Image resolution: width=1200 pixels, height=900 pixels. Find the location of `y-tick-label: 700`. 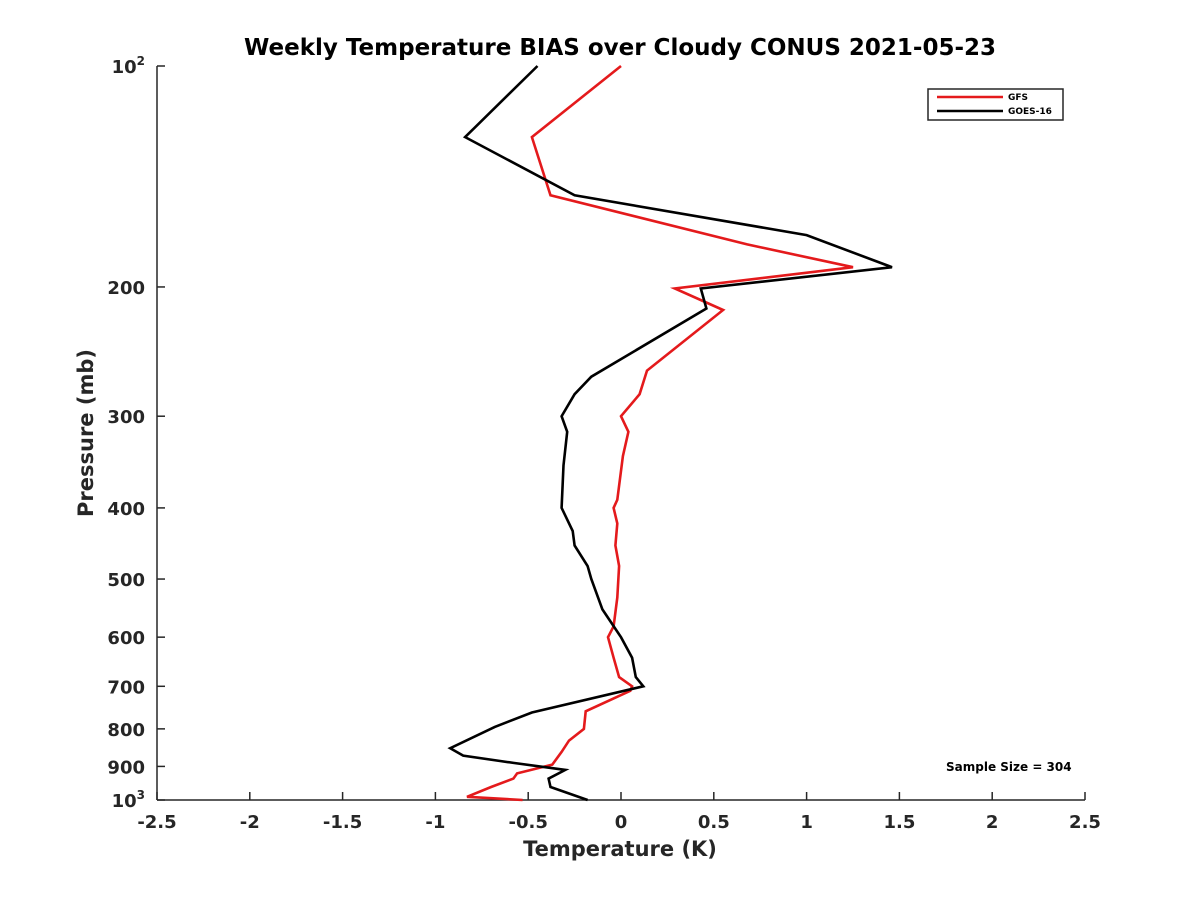

y-tick-label: 700 is located at coordinates (126, 687).